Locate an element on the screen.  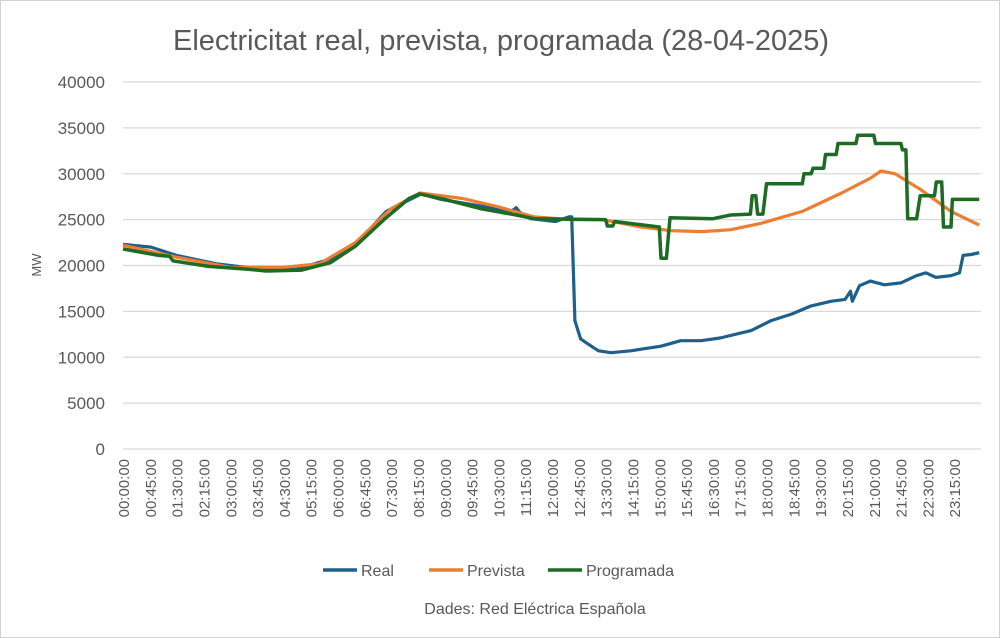
legend-label-programada: Programada is located at coordinates (630, 571).